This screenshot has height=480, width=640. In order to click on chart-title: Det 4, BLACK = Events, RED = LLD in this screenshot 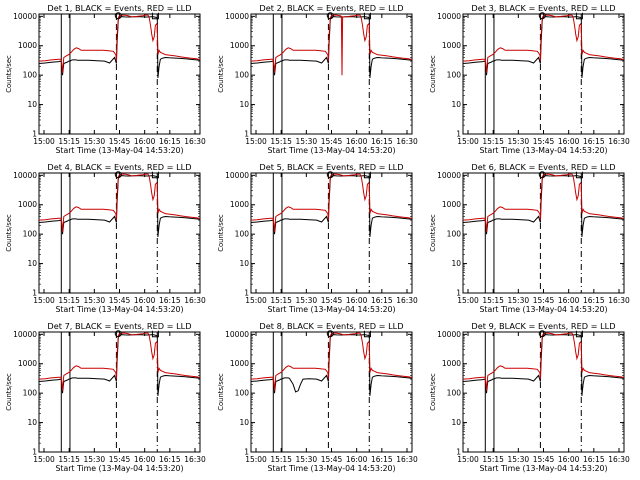, I will do `click(119, 167)`.